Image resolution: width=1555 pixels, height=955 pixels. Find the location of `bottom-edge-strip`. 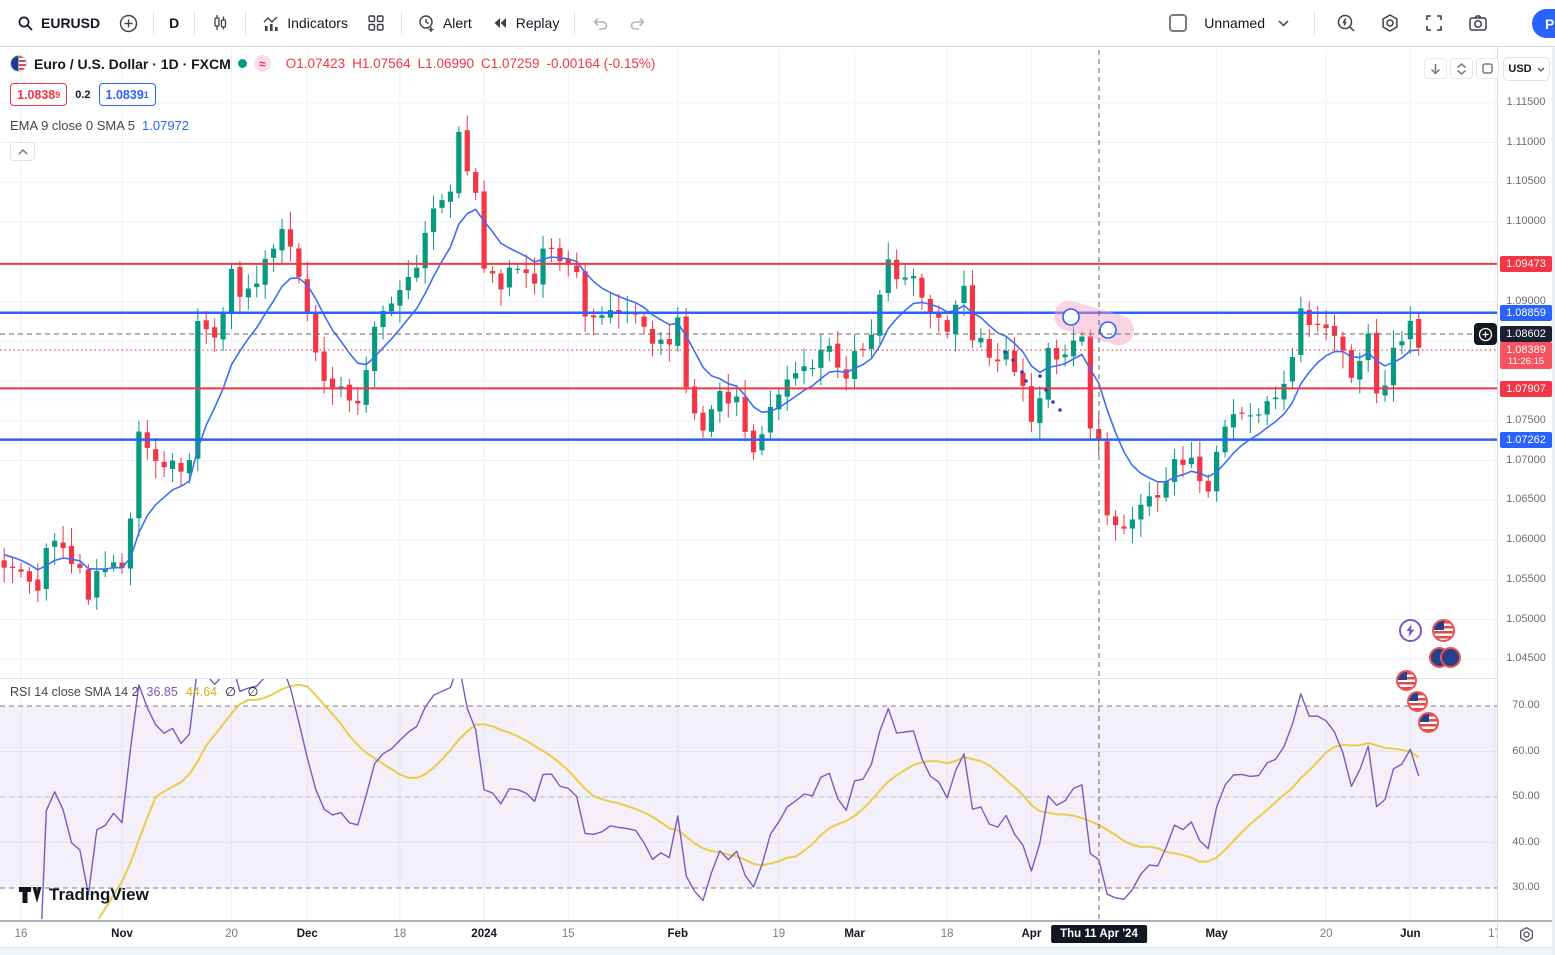

bottom-edge-strip is located at coordinates (777, 951).